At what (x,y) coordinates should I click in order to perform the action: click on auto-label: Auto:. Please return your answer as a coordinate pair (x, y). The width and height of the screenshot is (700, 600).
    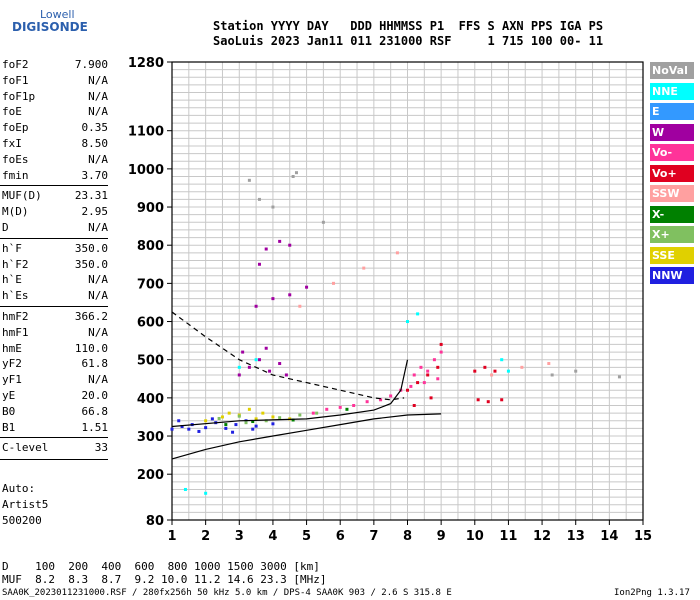
    Looking at the image, I should click on (19, 488).